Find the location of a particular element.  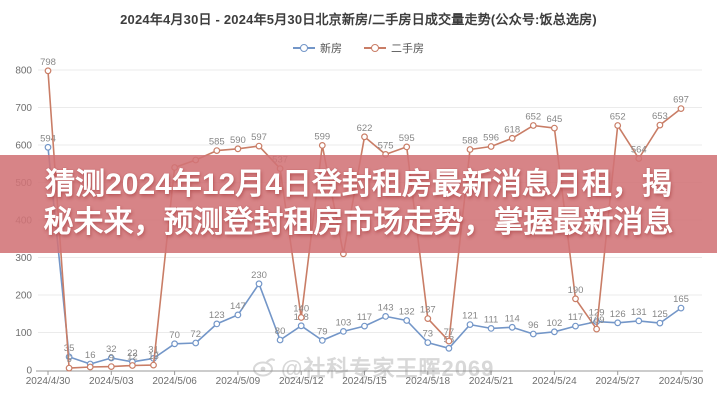

svg-text: 595 is located at coordinates (407, 138).